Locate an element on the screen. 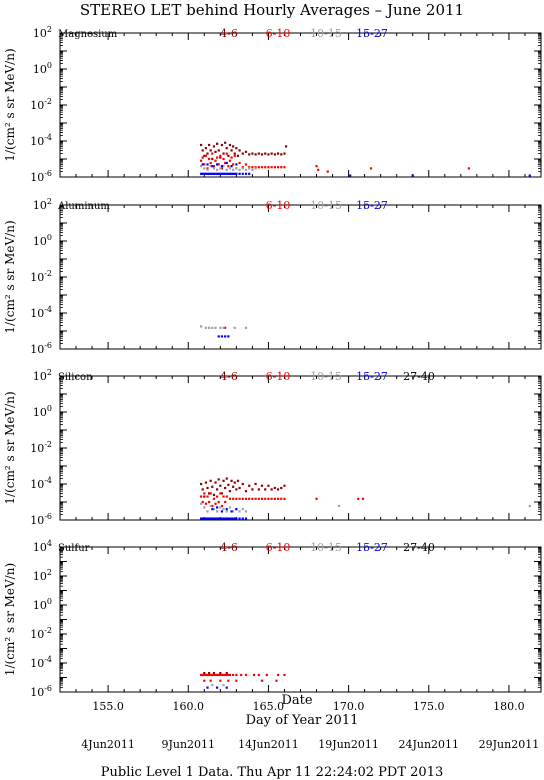  x-axis-label: Day of Year 2011 is located at coordinates (302, 720).